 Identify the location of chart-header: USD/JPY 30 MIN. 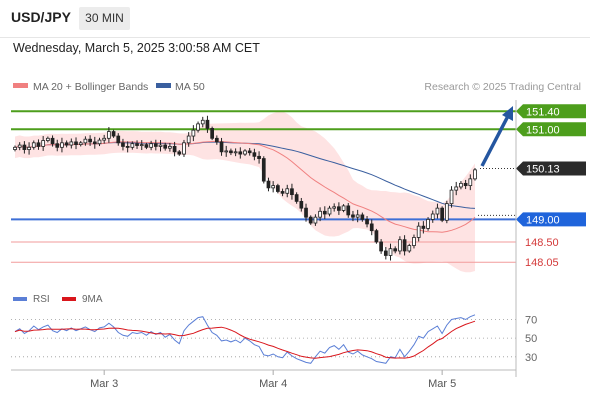
(295, 19).